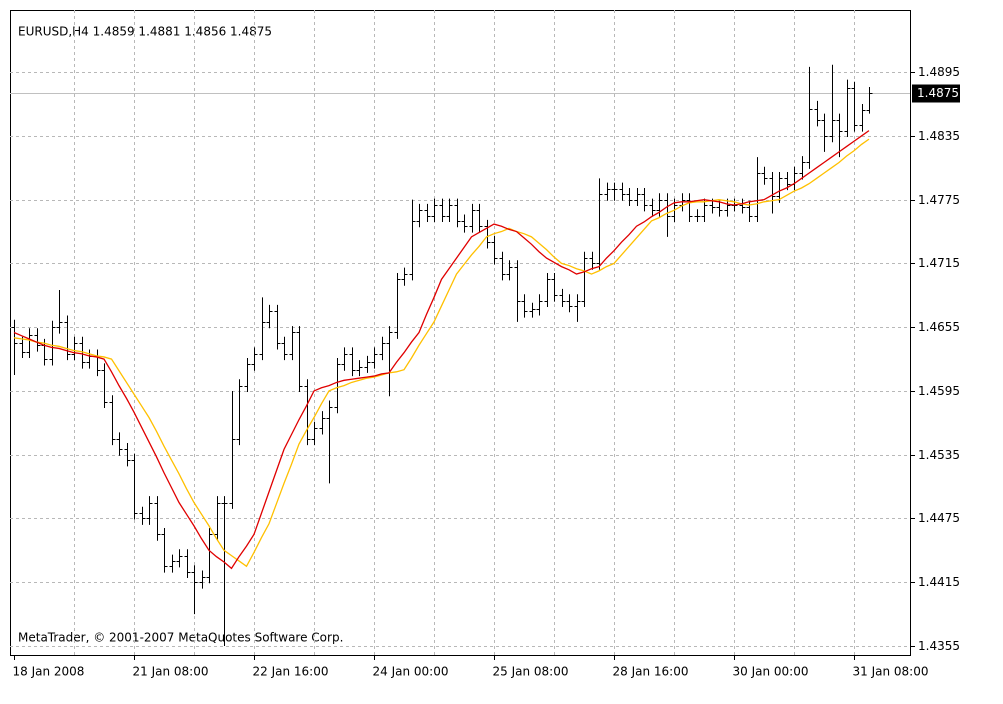 The width and height of the screenshot is (1003, 704). Describe the element at coordinates (939, 72) in the screenshot. I see `y-tick-label: 1.4895` at that location.